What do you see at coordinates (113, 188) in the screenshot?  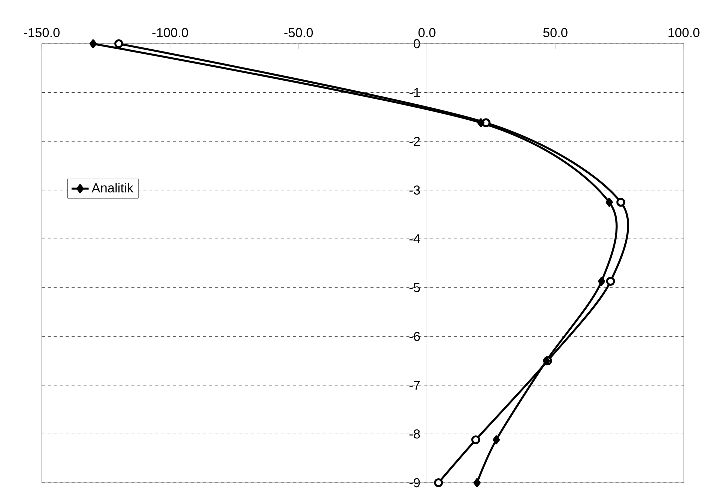 I see `legend-label: Analitik` at bounding box center [113, 188].